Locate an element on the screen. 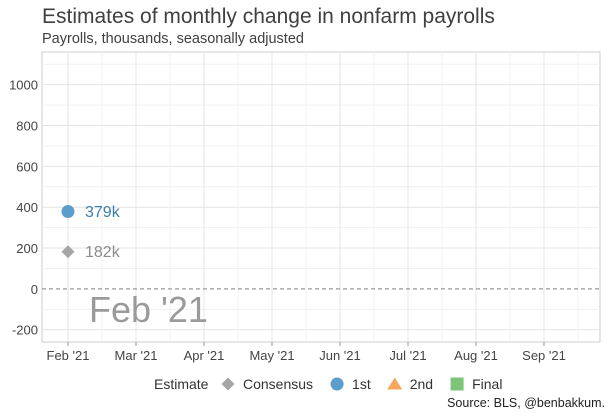 The width and height of the screenshot is (615, 420). source-note: Source: BLS, @benbakkum. is located at coordinates (526, 403).